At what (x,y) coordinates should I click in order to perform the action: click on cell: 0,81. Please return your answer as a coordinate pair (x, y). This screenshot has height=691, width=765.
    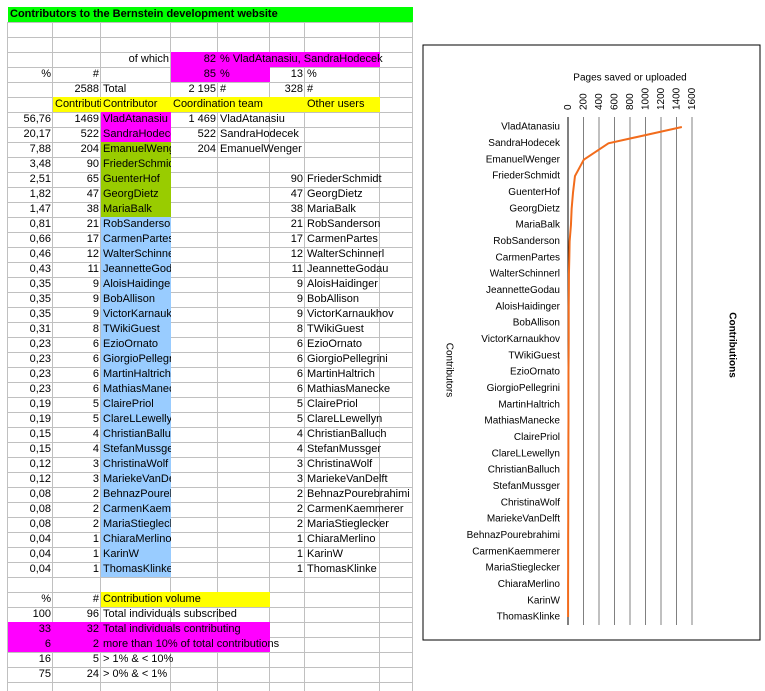
    Looking at the image, I should click on (40, 224).